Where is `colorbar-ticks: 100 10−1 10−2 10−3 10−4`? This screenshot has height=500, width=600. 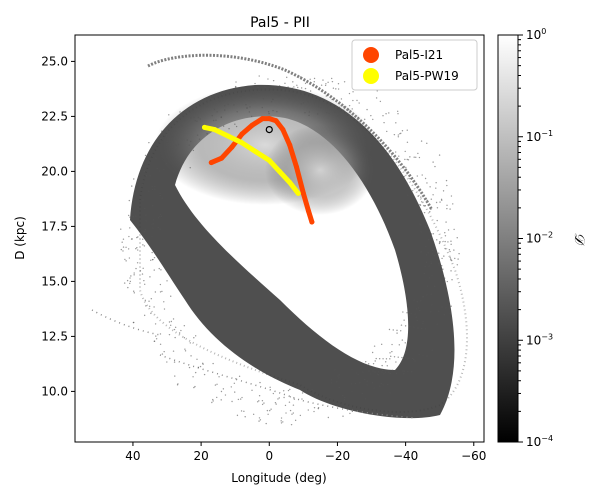 colorbar-ticks: 100 10−1 10−2 10−3 10−4 is located at coordinates (535, 238).